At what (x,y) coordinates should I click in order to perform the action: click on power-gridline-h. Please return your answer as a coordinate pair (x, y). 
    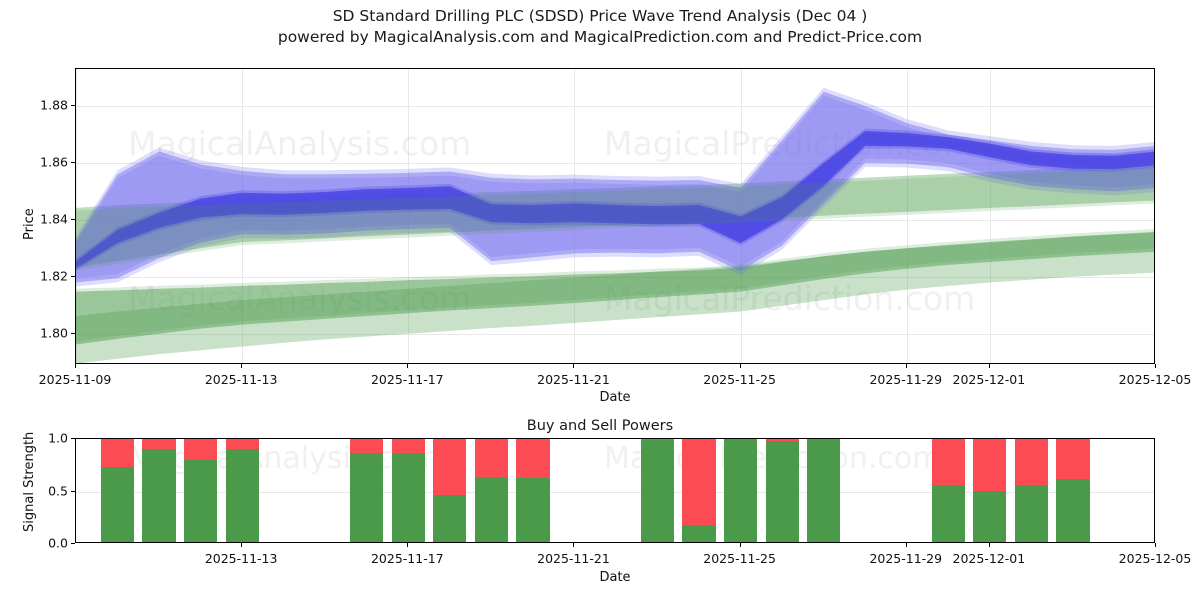
    Looking at the image, I should click on (615, 492).